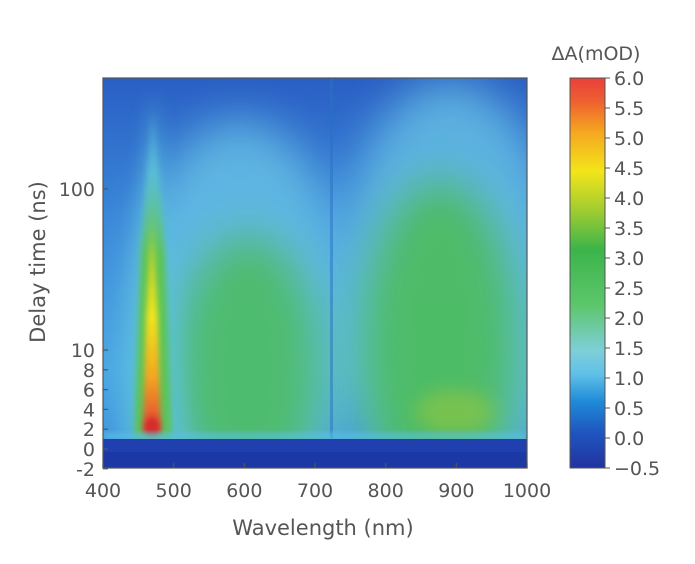  I want to click on y-tick-label: 100, so click(77, 190).